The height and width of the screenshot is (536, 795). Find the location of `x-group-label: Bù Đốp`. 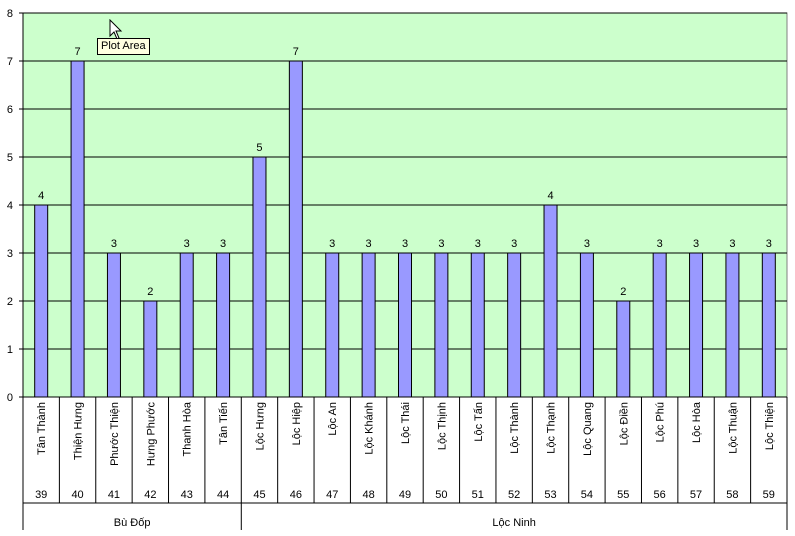

x-group-label: Bù Đốp is located at coordinates (132, 523).